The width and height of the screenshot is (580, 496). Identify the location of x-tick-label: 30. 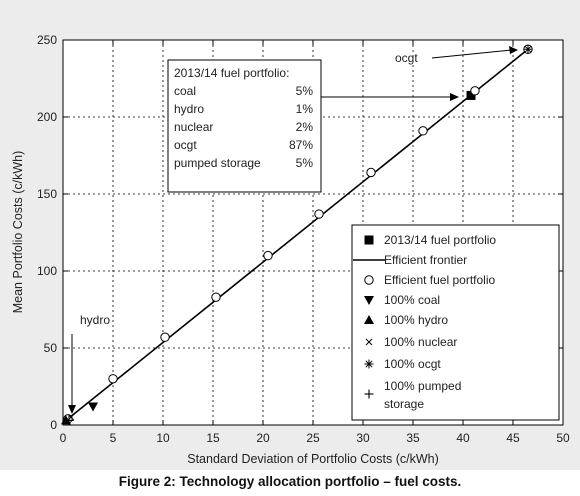
(363, 438).